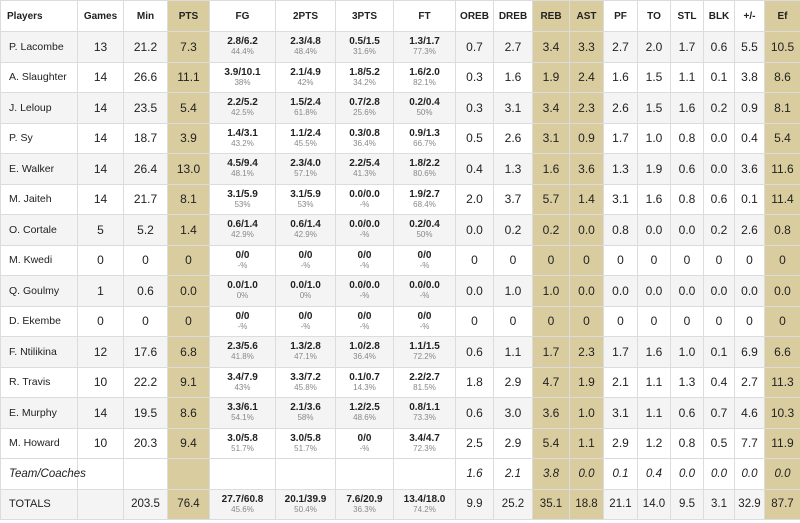 This screenshot has width=800, height=523. What do you see at coordinates (749, 138) in the screenshot?
I see `cell-plus-minus: 0.4` at bounding box center [749, 138].